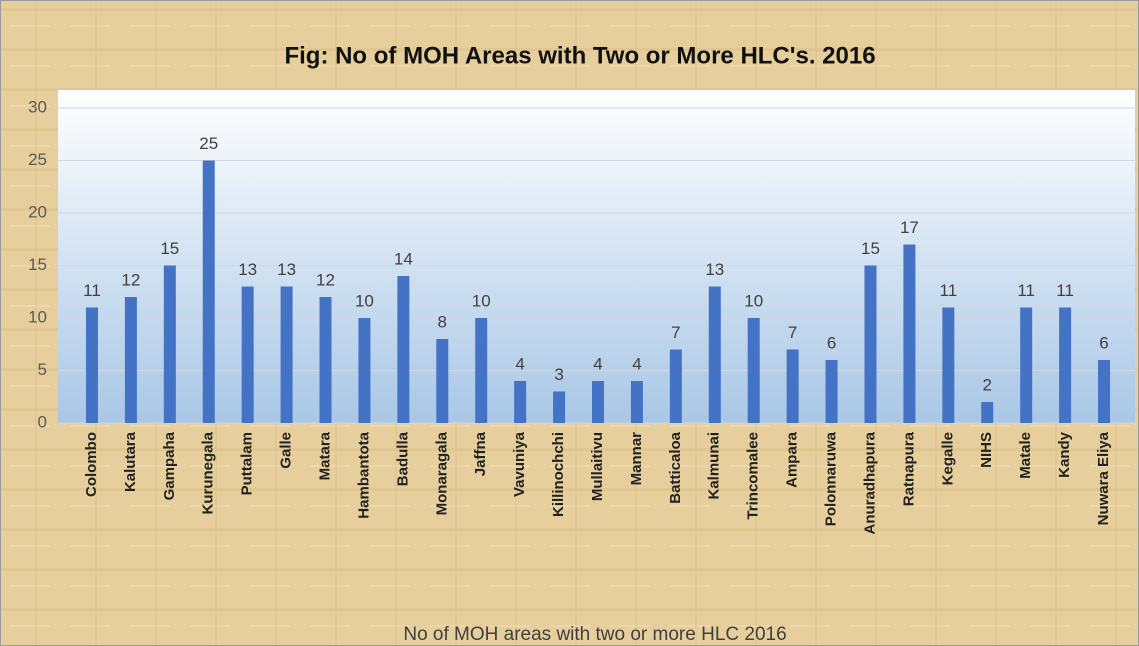  I want to click on data-label: 3, so click(558, 374).